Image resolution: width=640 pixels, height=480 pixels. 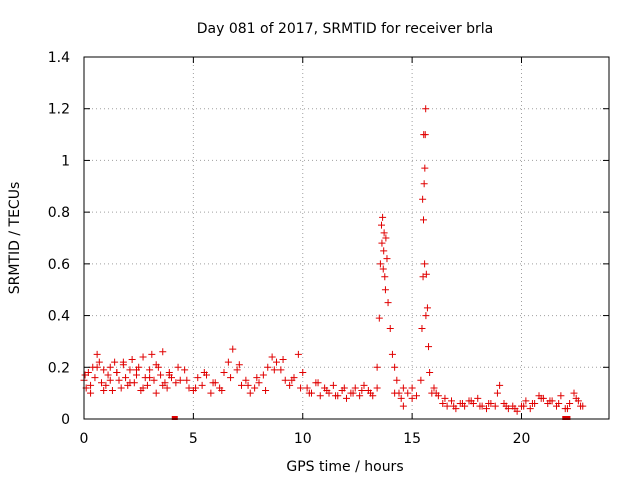 What do you see at coordinates (522, 439) in the screenshot?
I see `x-tick-label: 20` at bounding box center [522, 439].